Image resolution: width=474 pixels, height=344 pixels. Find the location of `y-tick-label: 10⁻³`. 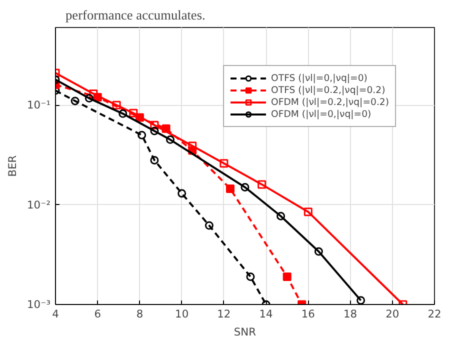

y-tick-label: 10⁻³ is located at coordinates (39, 304).